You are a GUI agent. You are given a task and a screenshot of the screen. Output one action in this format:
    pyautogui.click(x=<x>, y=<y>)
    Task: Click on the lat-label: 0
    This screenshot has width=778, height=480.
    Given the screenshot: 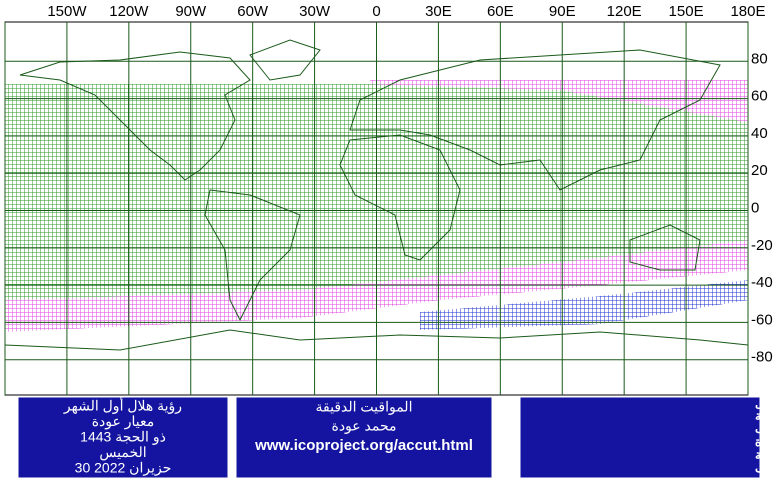 What is the action you would take?
    pyautogui.click(x=755, y=207)
    